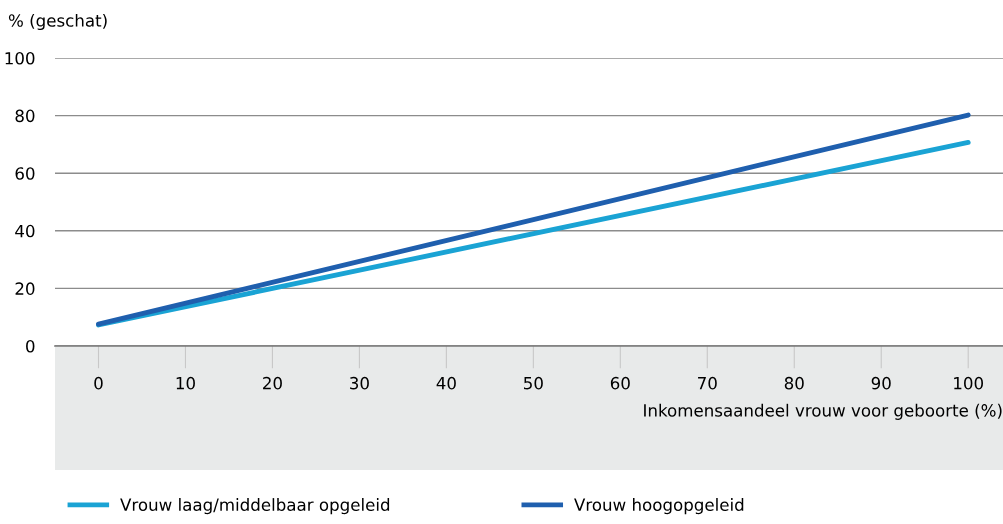 This screenshot has height=524, width=1003. Describe the element at coordinates (25, 116) in the screenshot. I see `y-tick-label: 80` at that location.